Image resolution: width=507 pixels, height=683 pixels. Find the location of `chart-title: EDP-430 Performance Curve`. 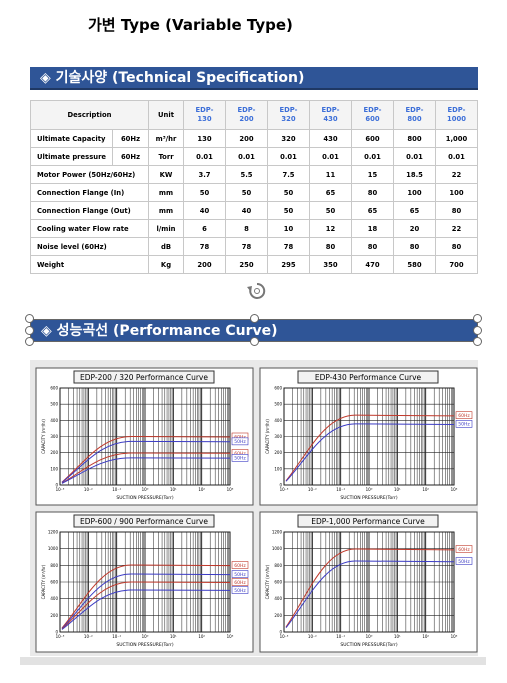

chart-title: EDP-430 Performance Curve is located at coordinates (368, 377).